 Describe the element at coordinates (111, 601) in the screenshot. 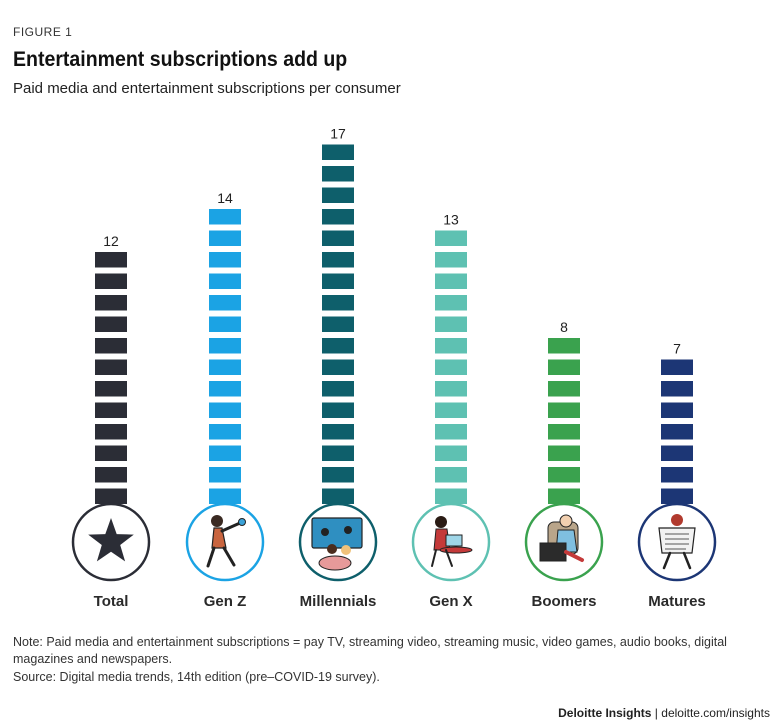

I see `category-label: Total` at that location.